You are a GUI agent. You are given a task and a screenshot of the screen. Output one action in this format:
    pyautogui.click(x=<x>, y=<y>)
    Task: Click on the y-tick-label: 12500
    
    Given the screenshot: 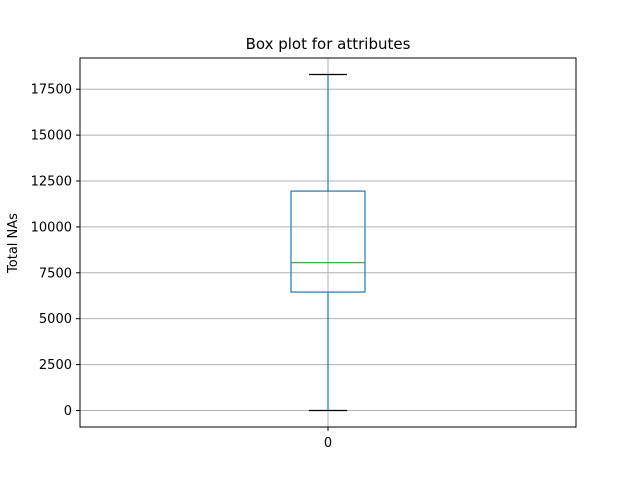 What is the action you would take?
    pyautogui.click(x=51, y=182)
    